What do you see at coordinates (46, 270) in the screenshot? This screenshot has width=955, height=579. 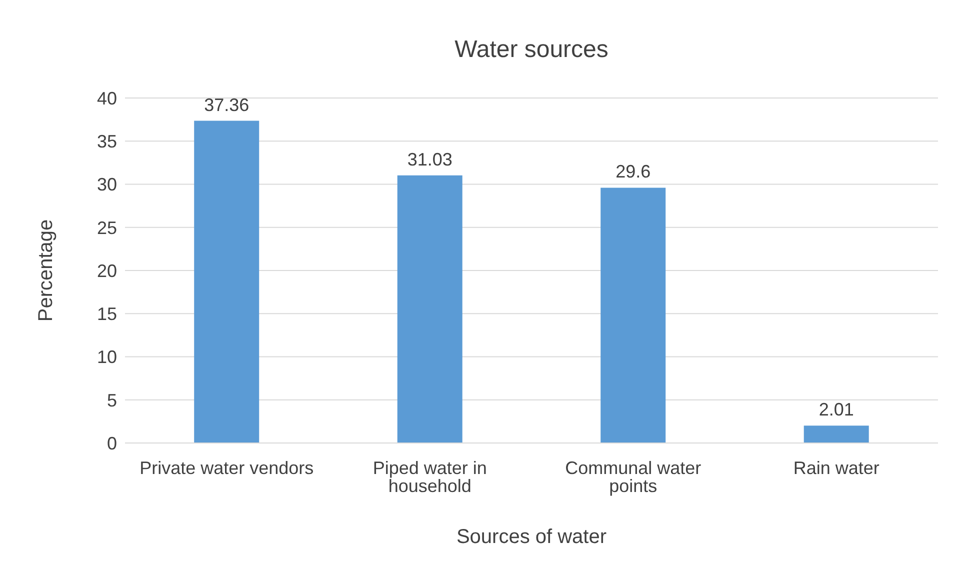 I see `y-axis-title: Percentage` at bounding box center [46, 270].